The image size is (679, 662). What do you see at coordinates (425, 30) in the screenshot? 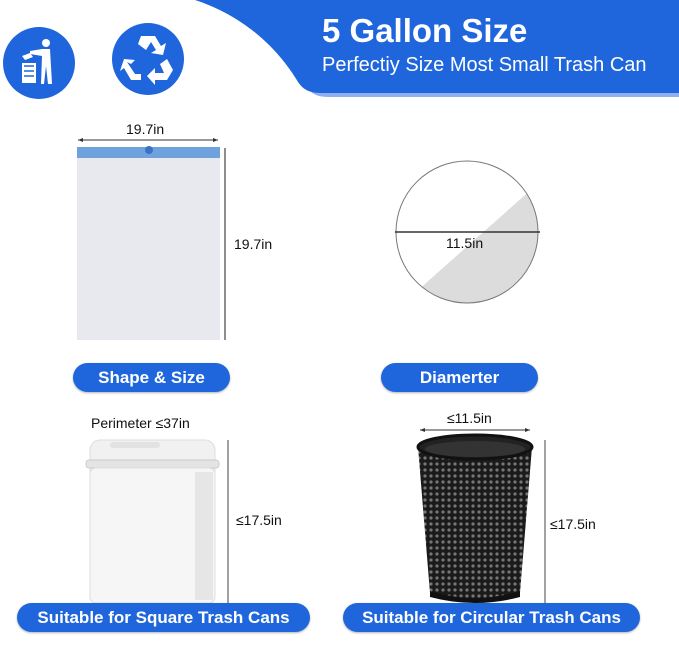
I see `header-title: 5 Gallon Size` at bounding box center [425, 30].